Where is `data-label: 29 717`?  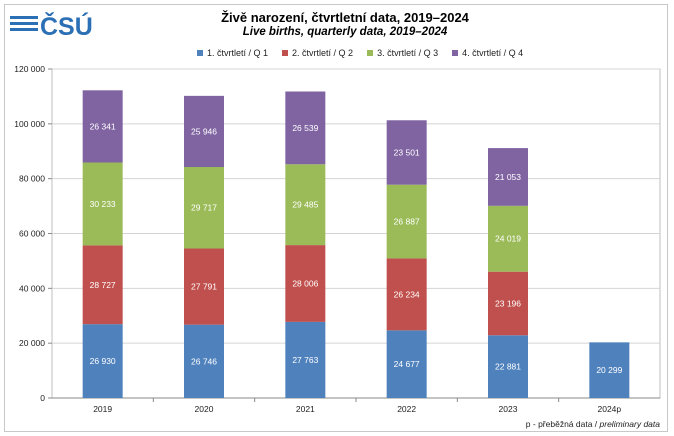
data-label: 29 717 is located at coordinates (204, 208).